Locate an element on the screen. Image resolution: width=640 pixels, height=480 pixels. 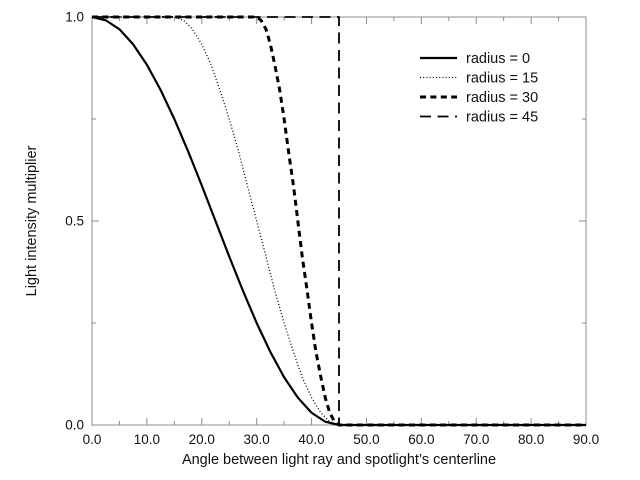
x-tick-label: 90.0 is located at coordinates (586, 439).